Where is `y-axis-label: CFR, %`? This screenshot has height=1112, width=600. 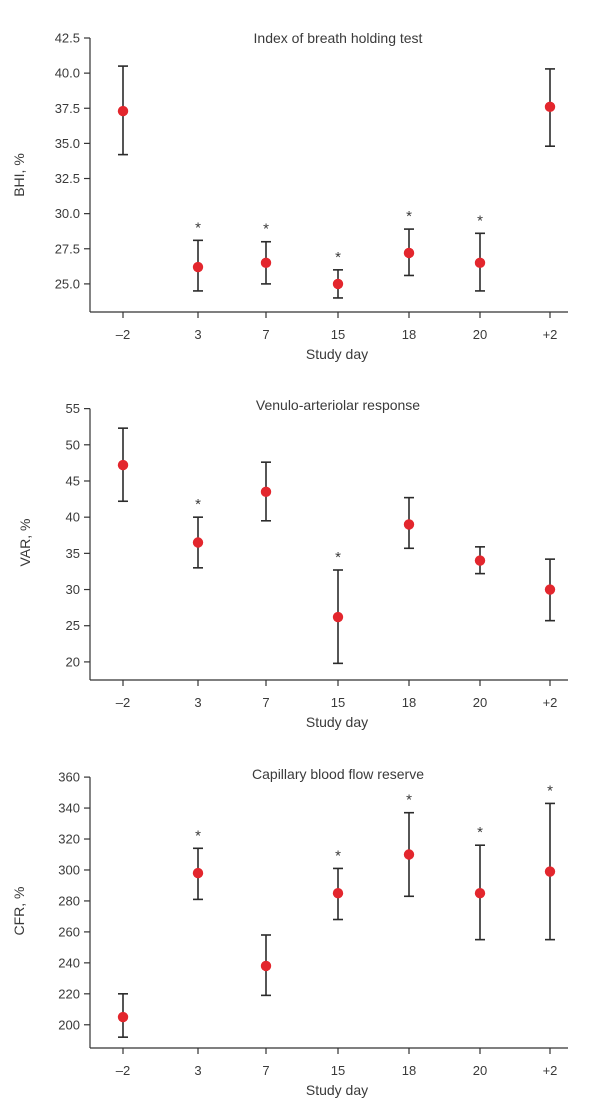
y-axis-label: CFR, % is located at coordinates (19, 911).